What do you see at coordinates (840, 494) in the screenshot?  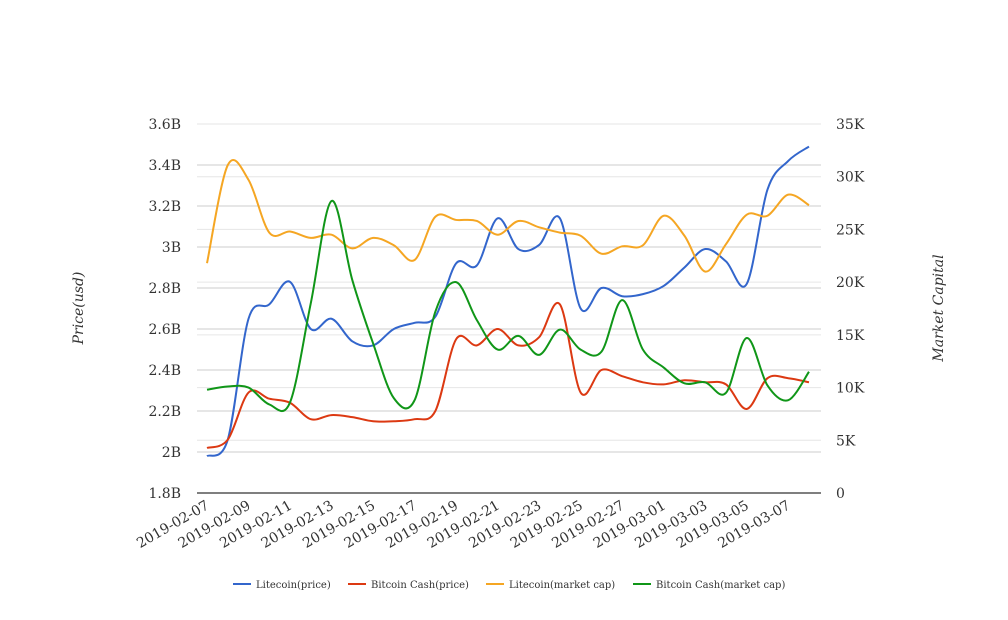 I see `y2-tick-label: 0` at bounding box center [840, 494].